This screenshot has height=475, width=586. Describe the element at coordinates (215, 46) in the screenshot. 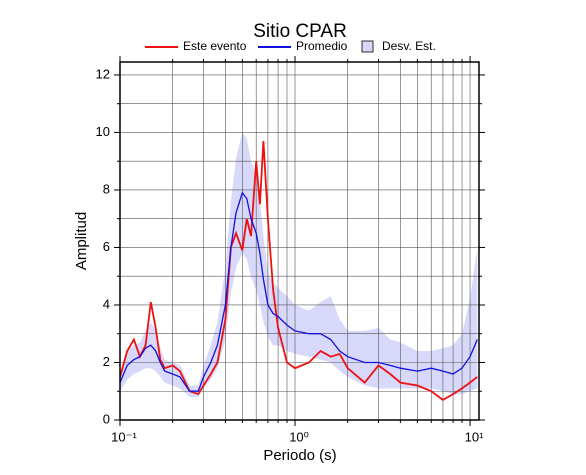

I see `legend-label: Este evento` at that location.